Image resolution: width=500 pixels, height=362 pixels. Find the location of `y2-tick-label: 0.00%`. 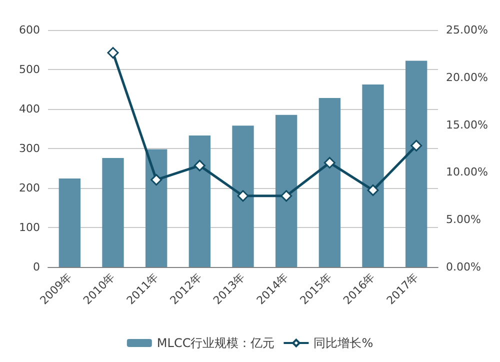

y2-tick-label: 0.00% is located at coordinates (463, 267).